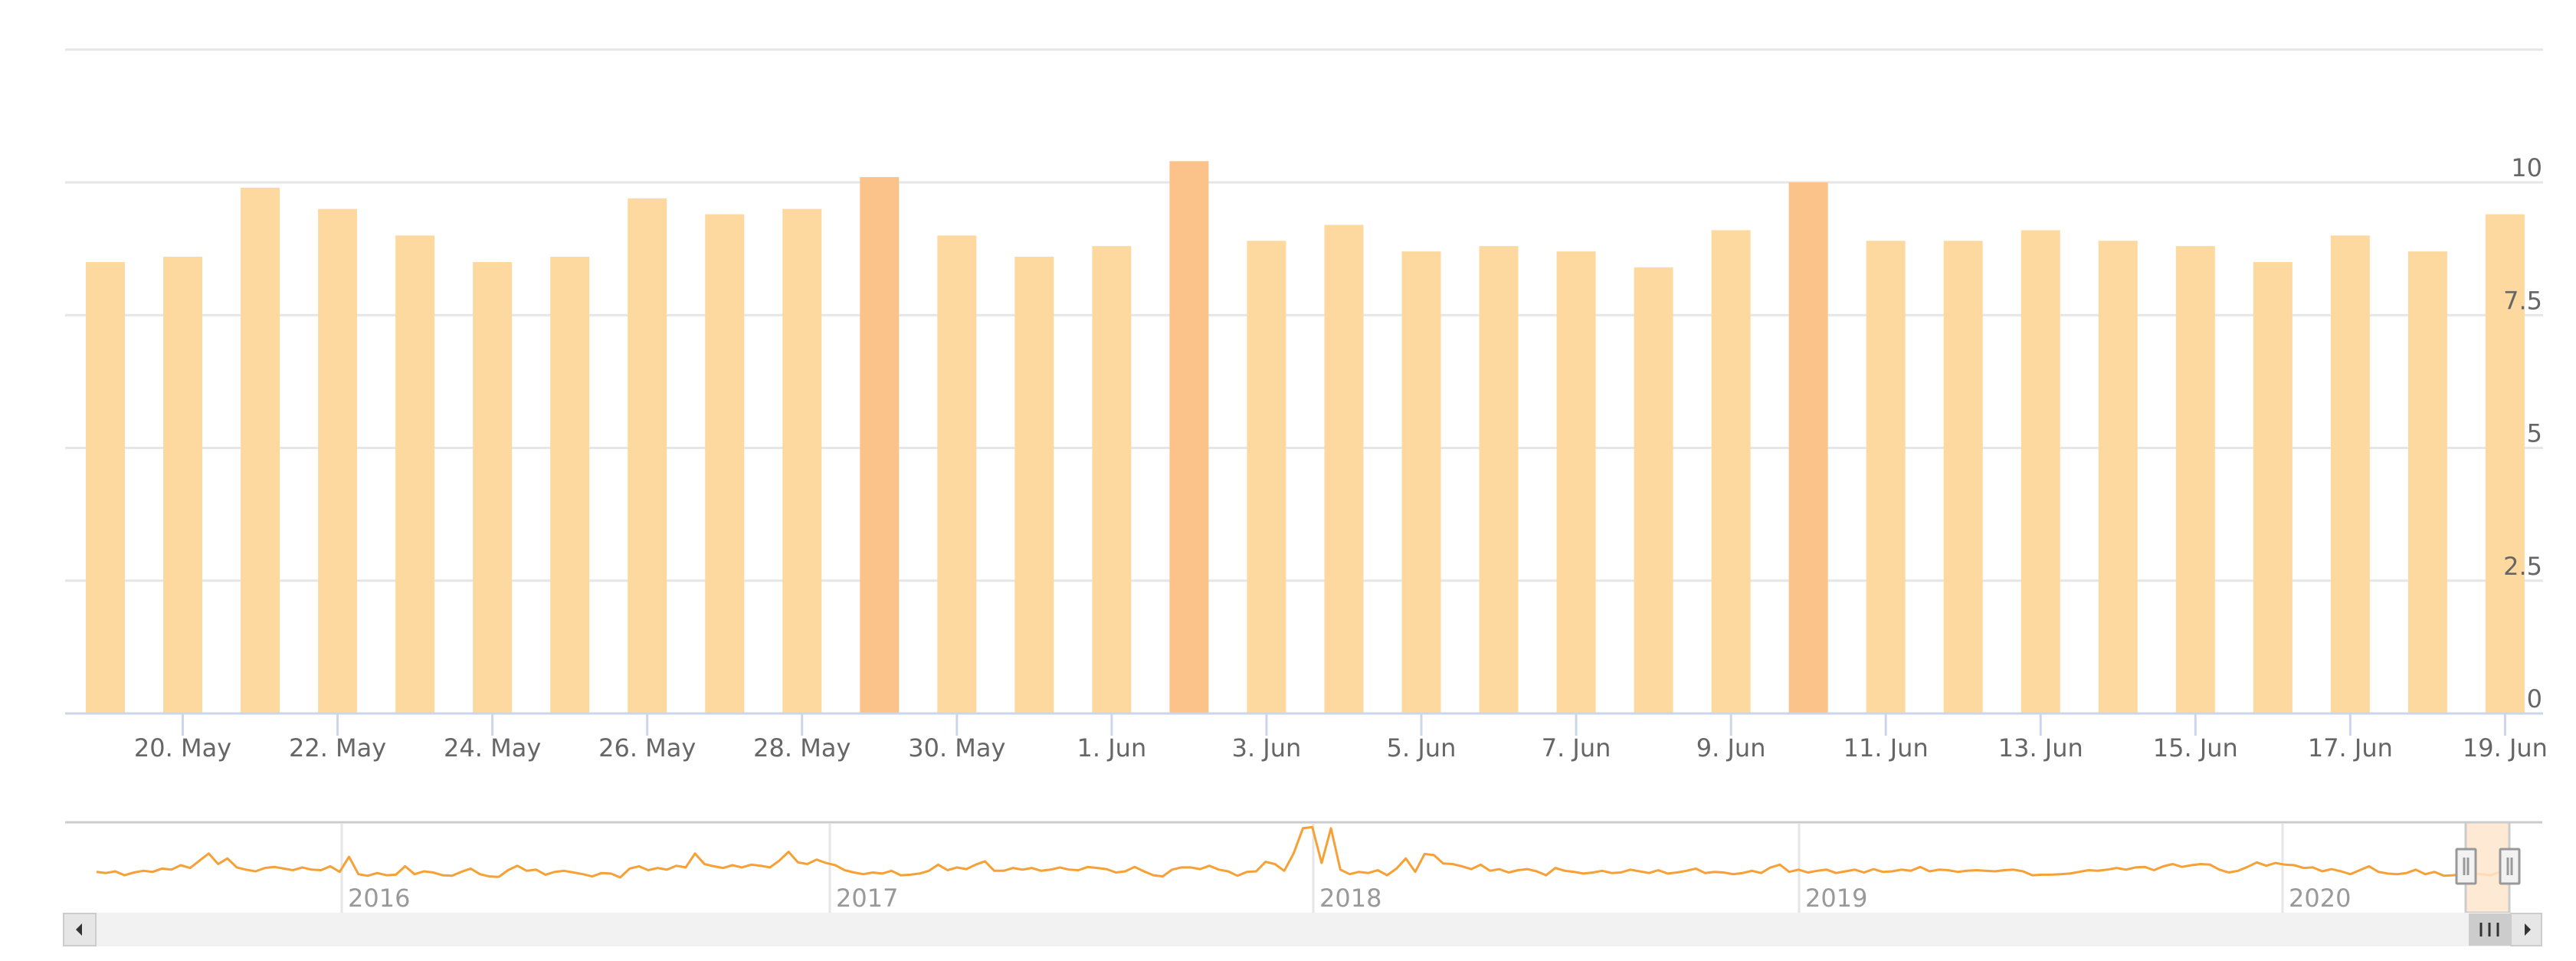 The width and height of the screenshot is (2576, 961). What do you see at coordinates (802, 460) in the screenshot?
I see `bar-28-may` at bounding box center [802, 460].